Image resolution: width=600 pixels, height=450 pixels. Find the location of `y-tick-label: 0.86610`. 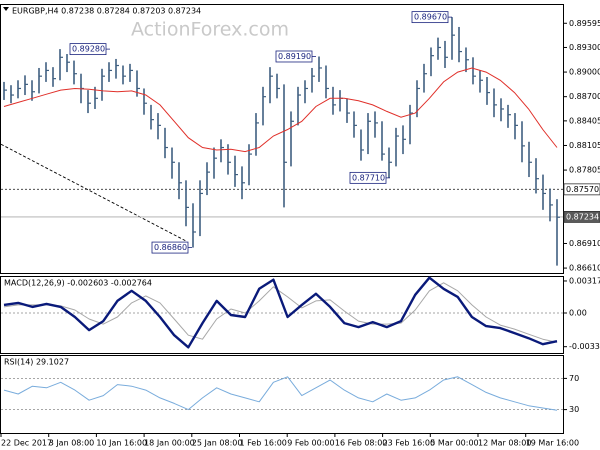

y-tick-label: 0.86610 is located at coordinates (584, 268).